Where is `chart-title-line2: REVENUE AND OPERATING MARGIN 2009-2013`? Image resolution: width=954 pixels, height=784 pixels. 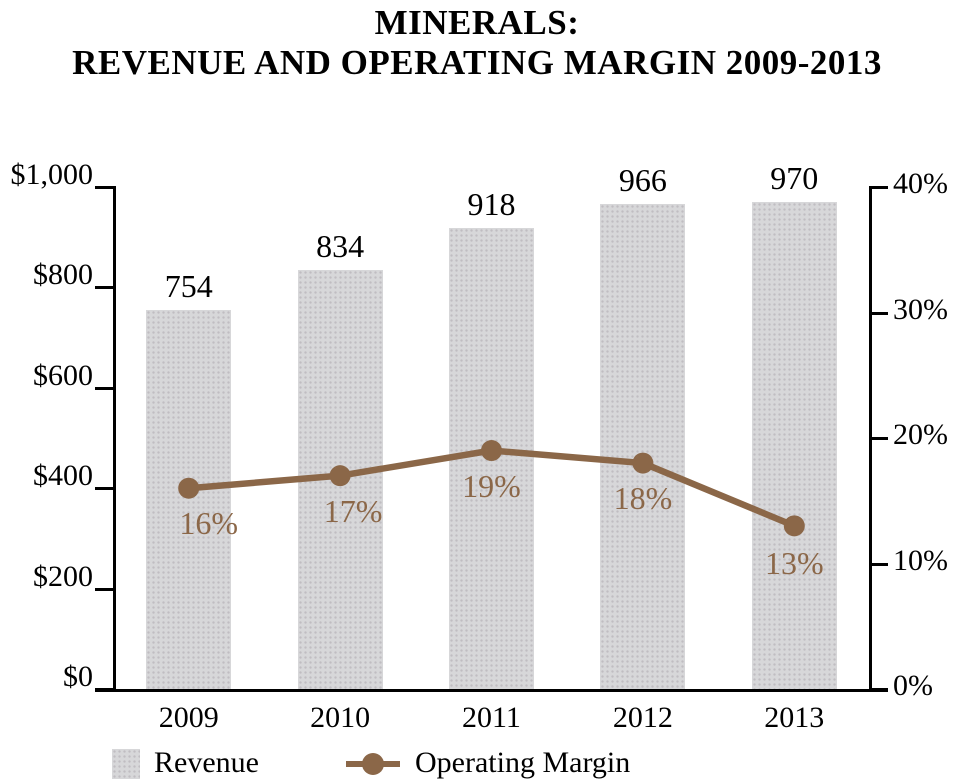 chart-title-line2: REVENUE AND OPERATING MARGIN 2009-2013 is located at coordinates (477, 62).